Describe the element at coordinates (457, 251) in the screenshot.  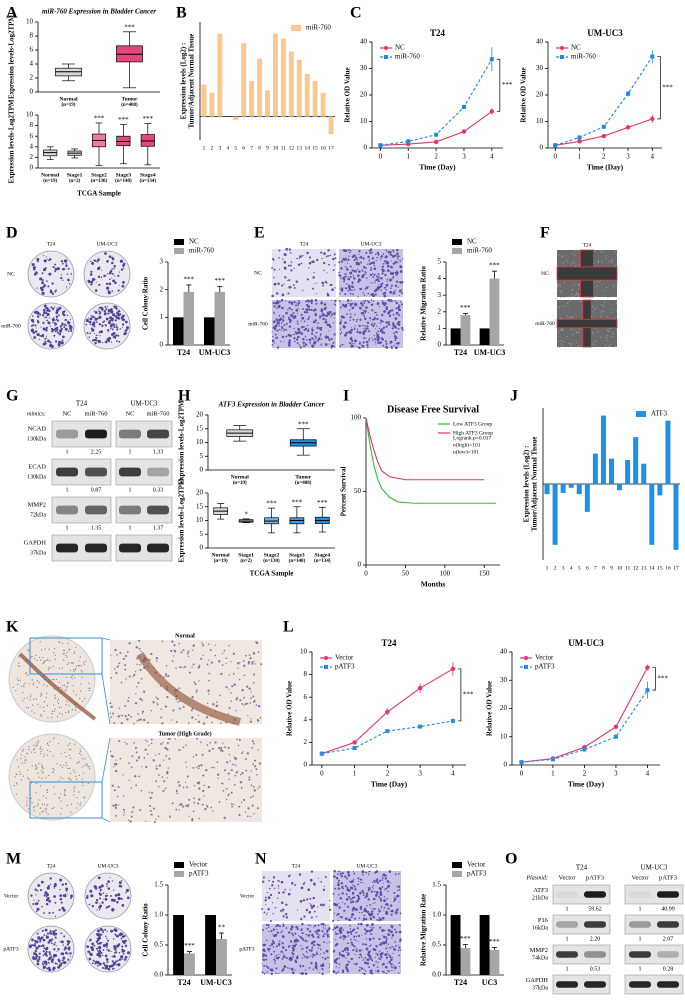
I see `legend-swatch` at that location.